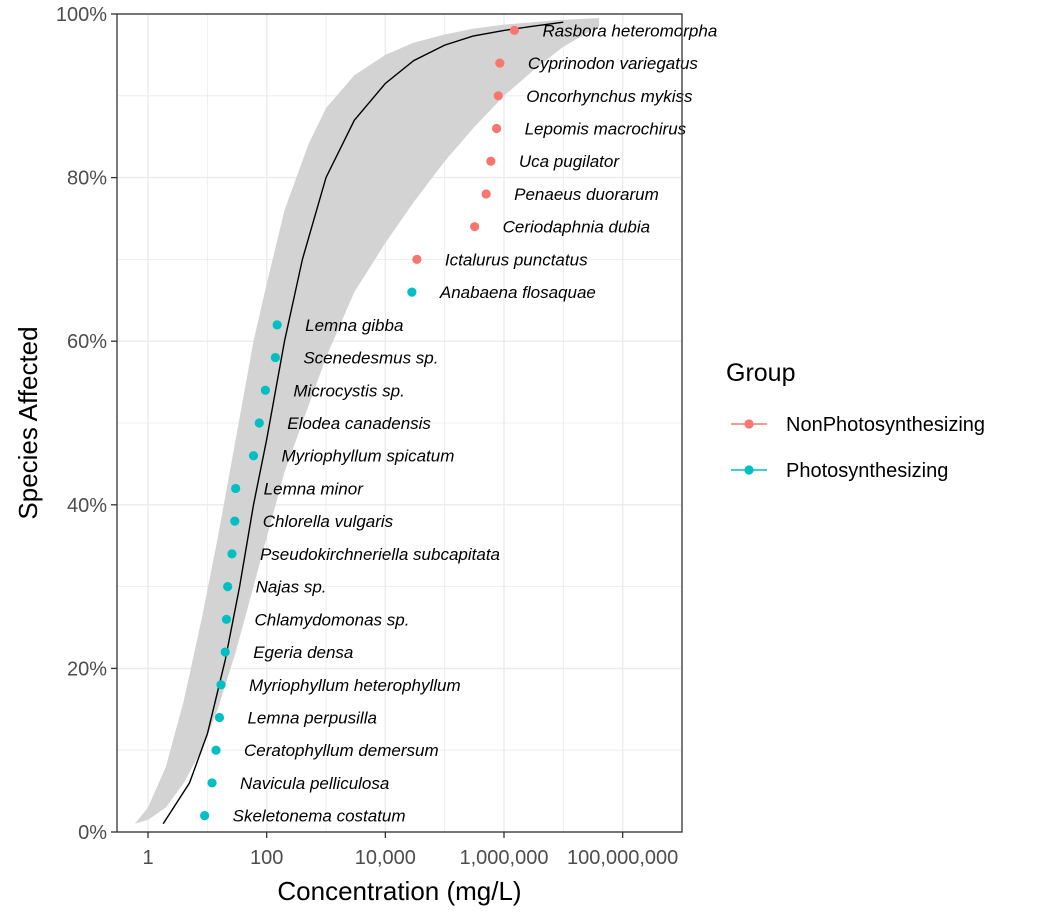 The image size is (1040, 920). What do you see at coordinates (87, 342) in the screenshot?
I see `y-tick-label: 60%` at bounding box center [87, 342].